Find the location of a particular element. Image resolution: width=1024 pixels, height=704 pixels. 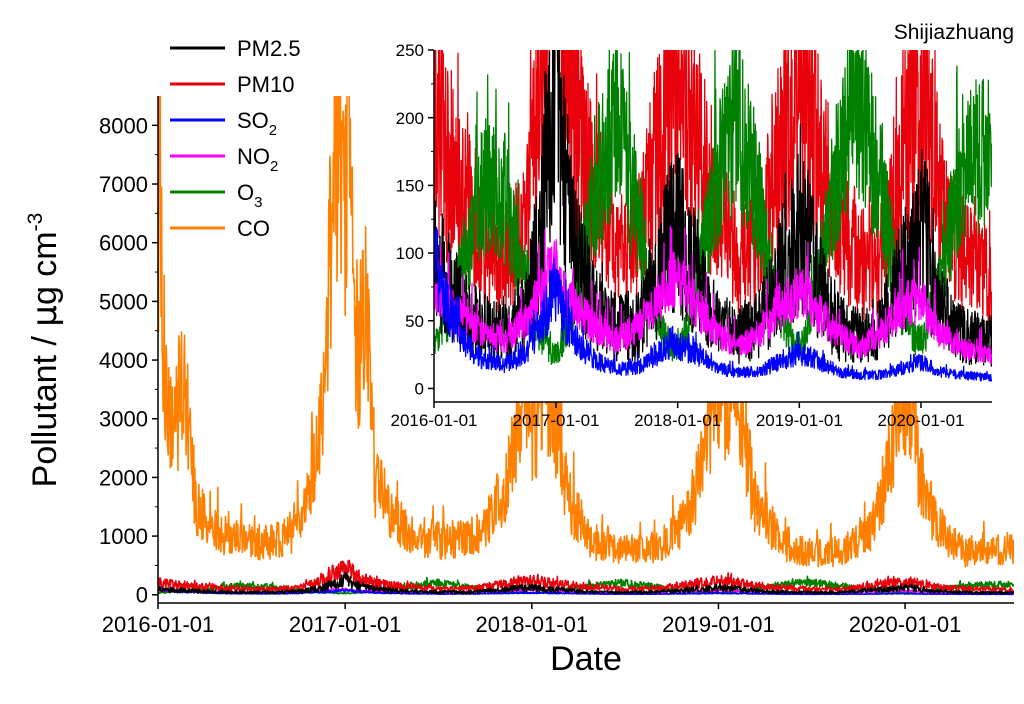

chart-title: Shijiazhuang is located at coordinates (954, 32).